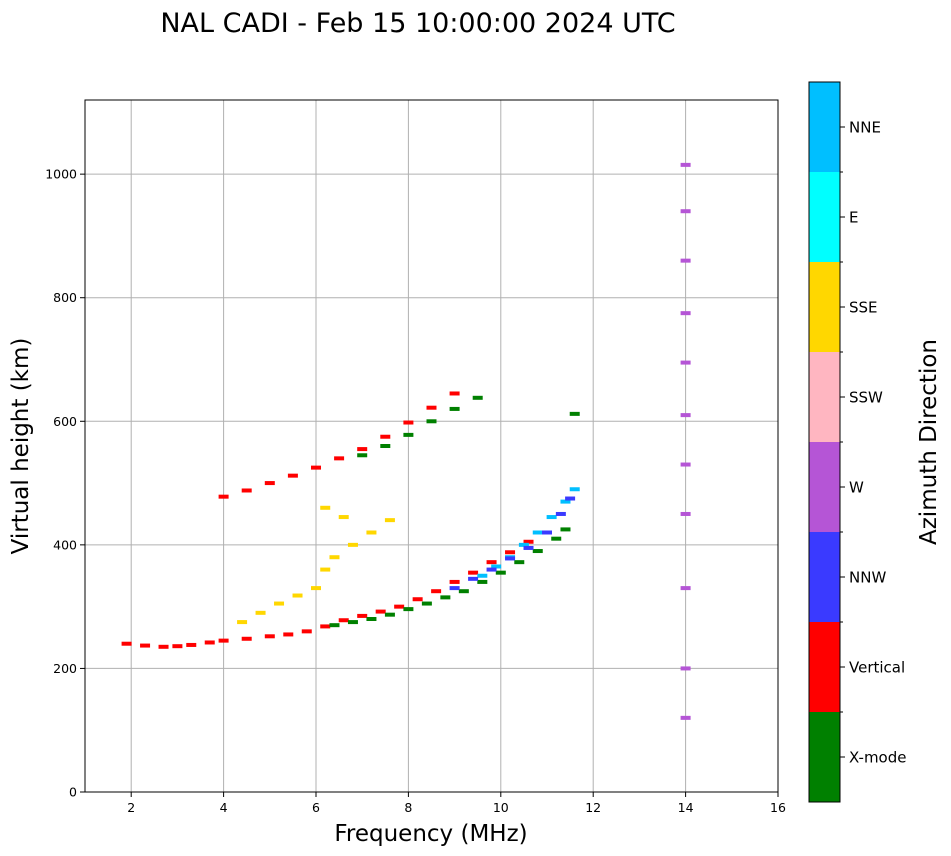  I want to click on y-tick-label: 200, so click(65, 668).